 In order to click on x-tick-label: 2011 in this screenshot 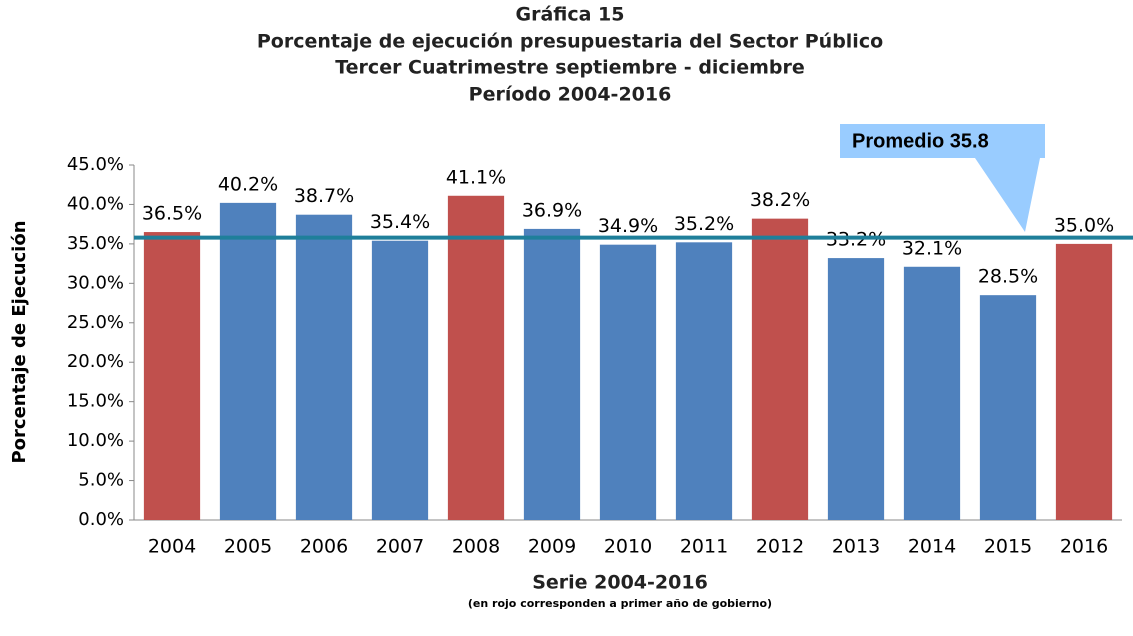, I will do `click(704, 547)`.